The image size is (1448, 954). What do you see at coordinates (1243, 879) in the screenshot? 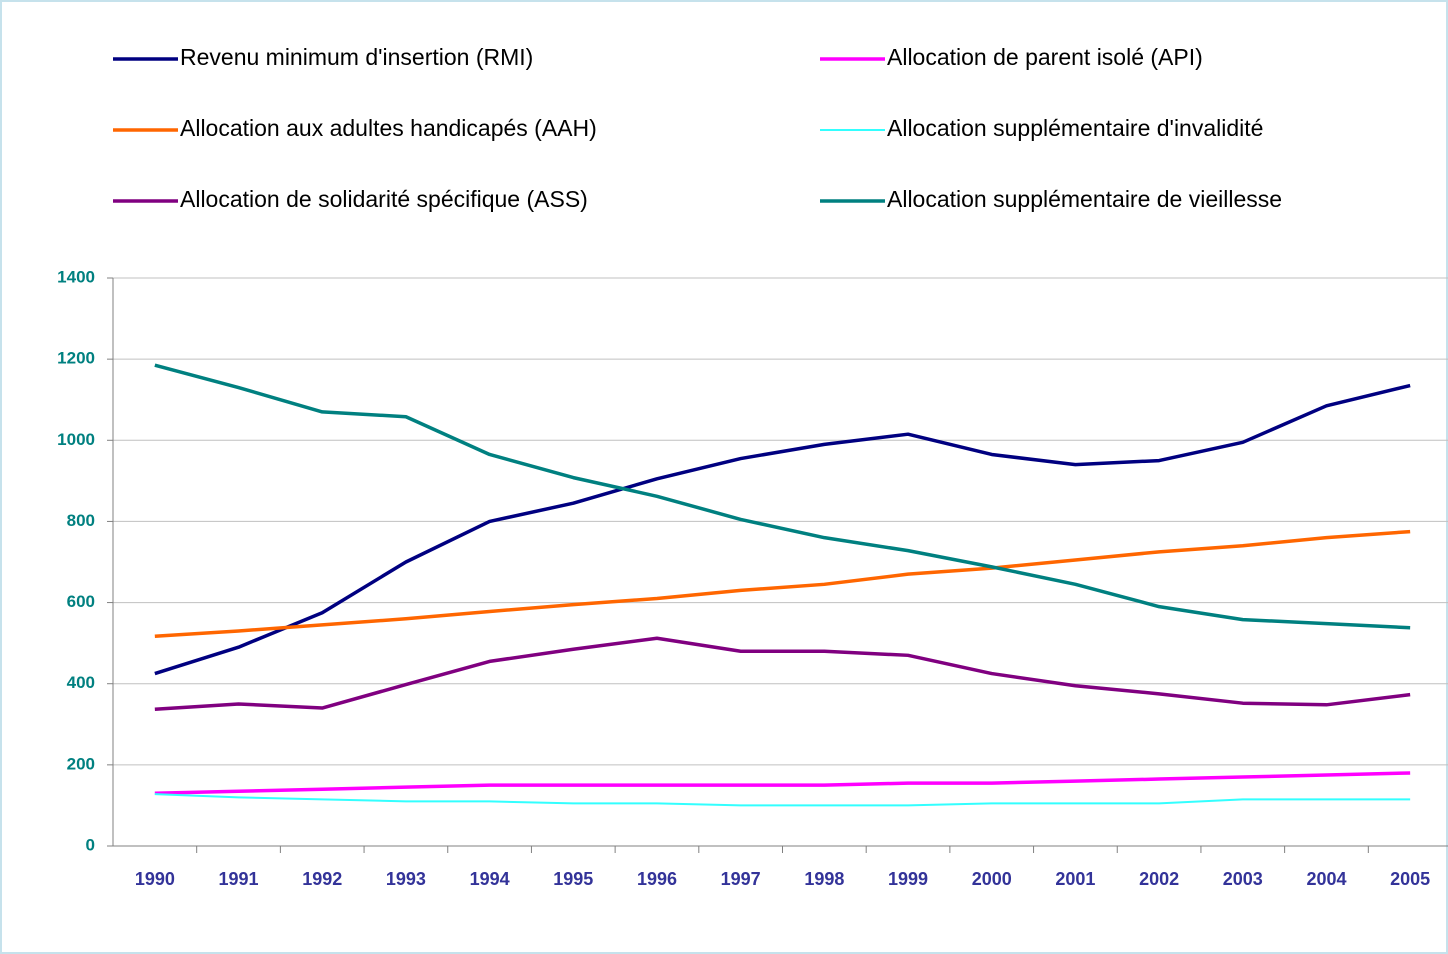
I see `x-tick-label: 2003` at bounding box center [1243, 879].